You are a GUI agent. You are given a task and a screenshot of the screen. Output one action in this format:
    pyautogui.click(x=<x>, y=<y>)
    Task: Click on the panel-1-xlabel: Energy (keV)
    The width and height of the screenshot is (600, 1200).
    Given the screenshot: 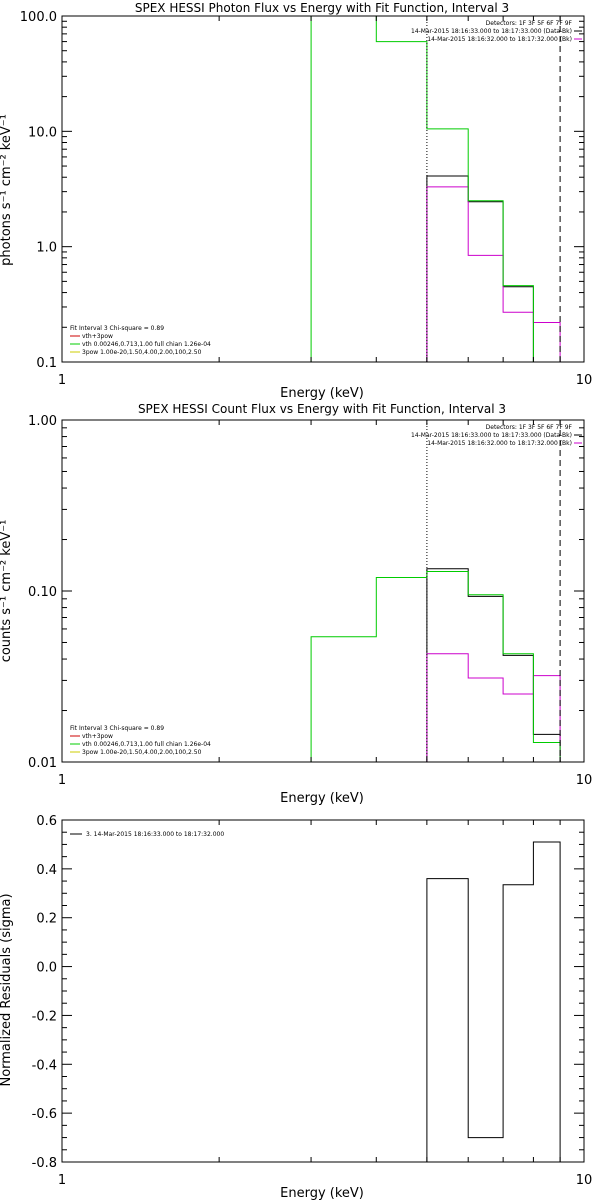 What is the action you would take?
    pyautogui.click(x=322, y=393)
    